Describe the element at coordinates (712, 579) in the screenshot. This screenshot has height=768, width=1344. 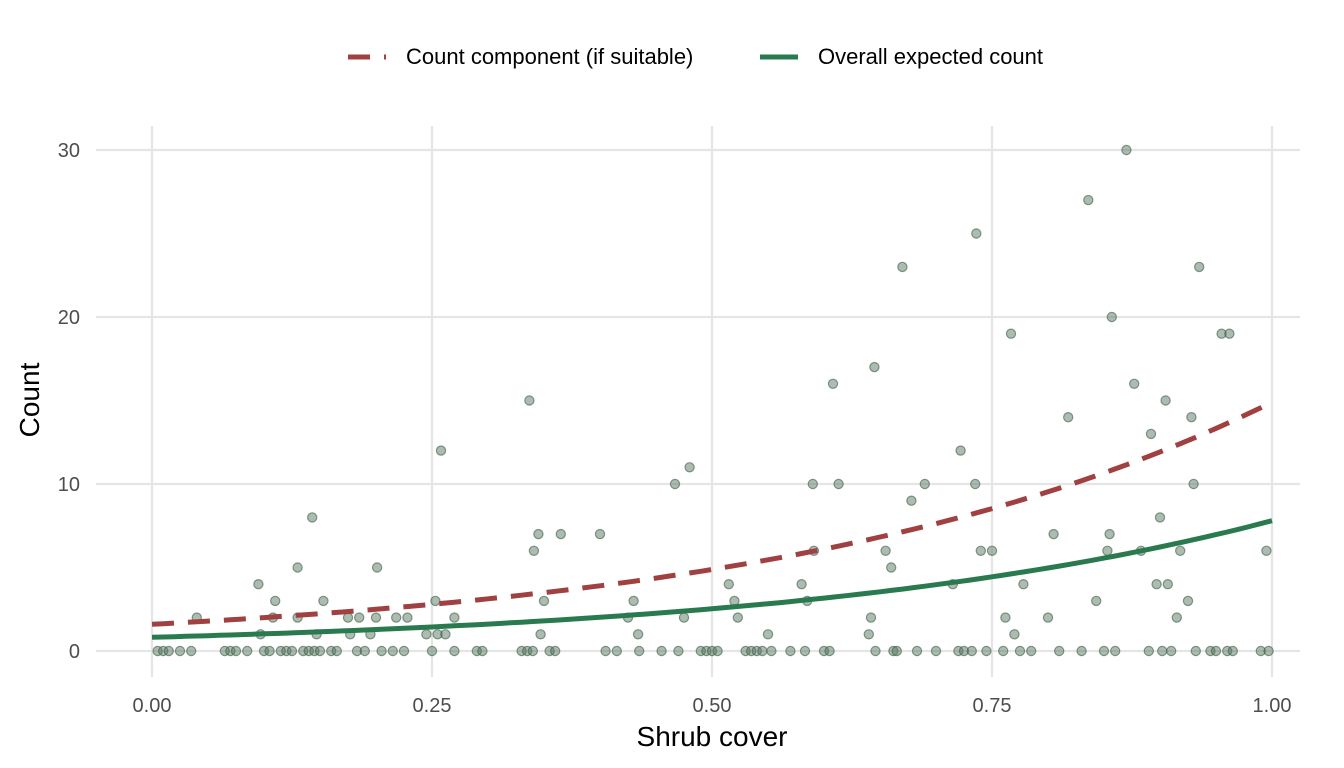
I see `overall-expected-curve` at that location.